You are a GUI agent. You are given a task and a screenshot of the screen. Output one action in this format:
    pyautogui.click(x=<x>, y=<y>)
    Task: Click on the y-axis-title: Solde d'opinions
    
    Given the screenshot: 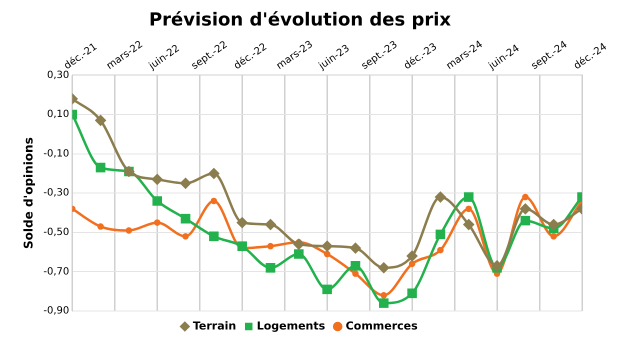 What is the action you would take?
    pyautogui.click(x=28, y=193)
    